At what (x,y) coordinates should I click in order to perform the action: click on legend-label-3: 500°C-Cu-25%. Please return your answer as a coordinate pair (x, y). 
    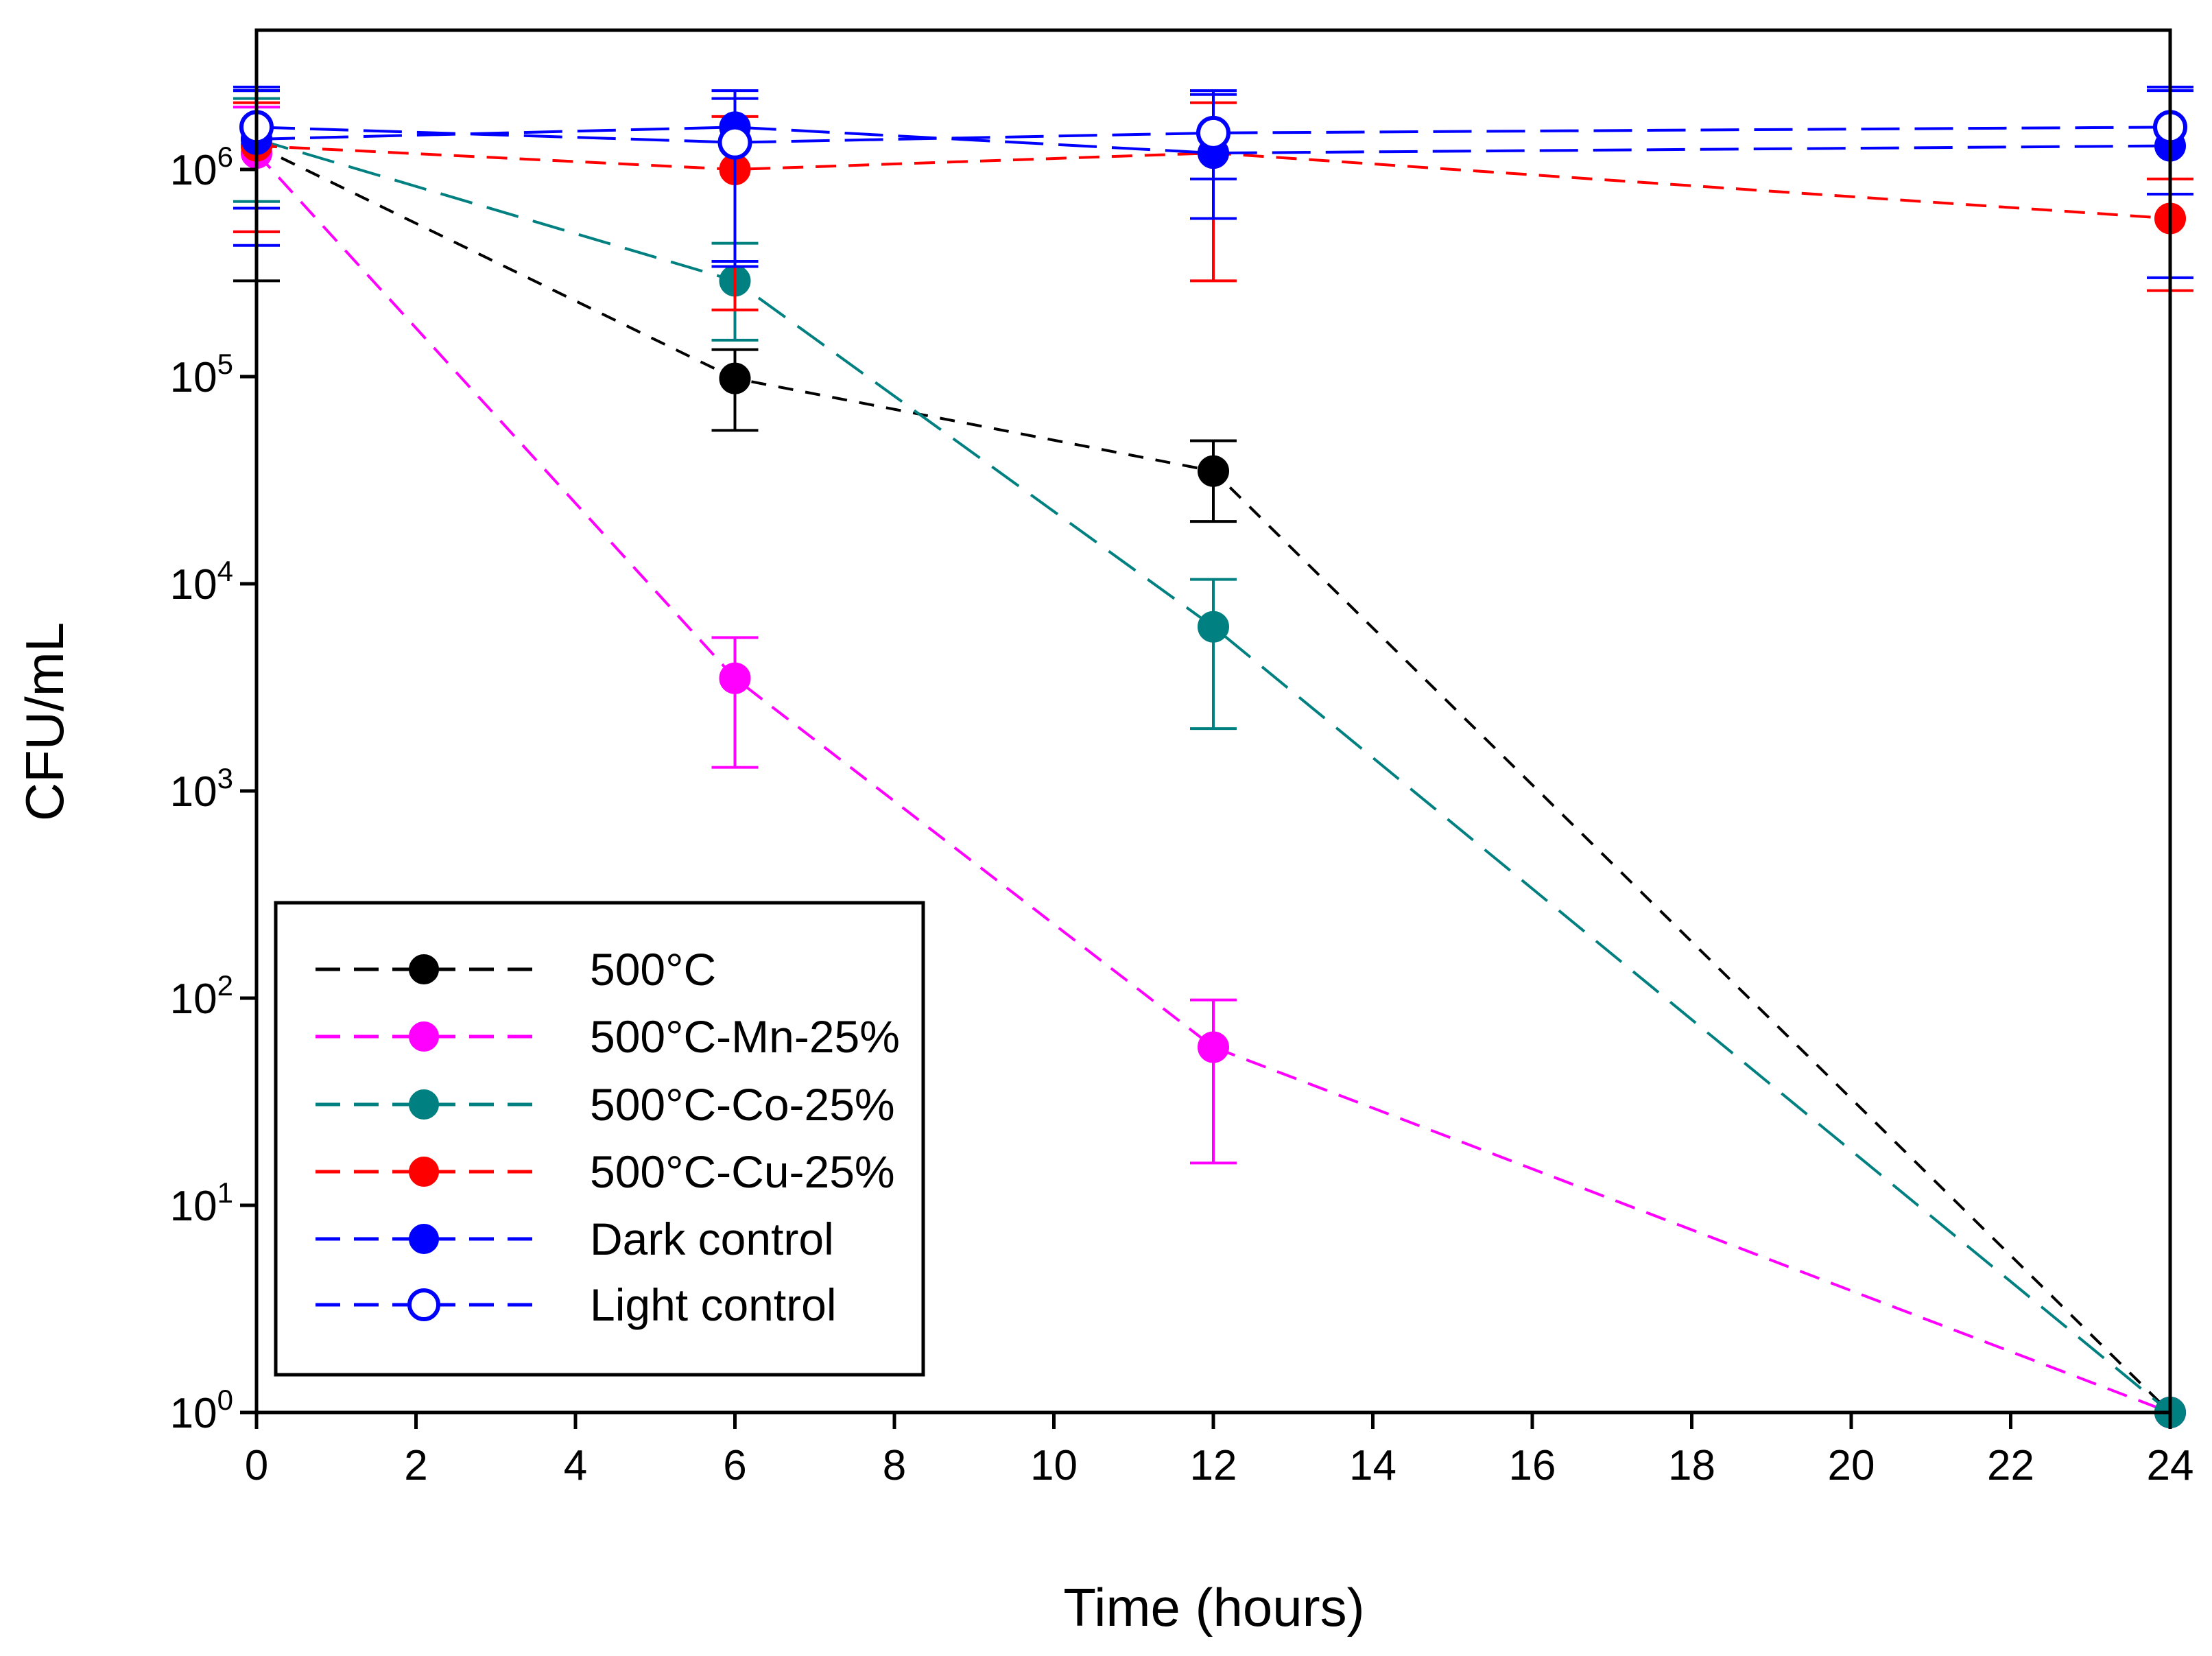
    Looking at the image, I should click on (743, 1171).